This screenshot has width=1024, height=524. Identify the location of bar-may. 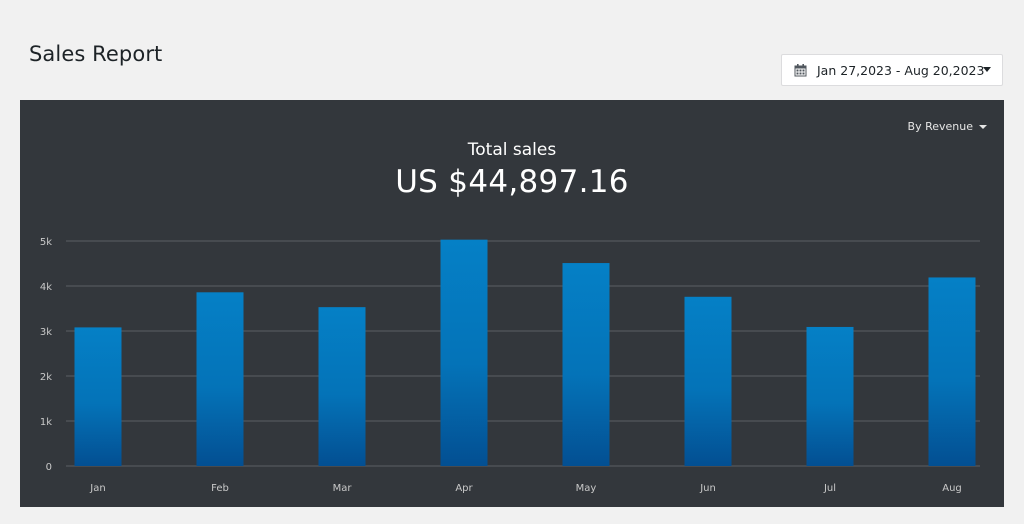
(586, 364).